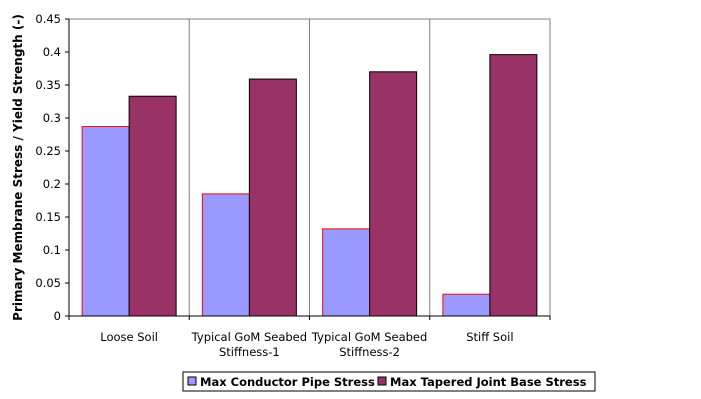 The image size is (701, 399). I want to click on y-tick-label: 0.3, so click(52, 118).